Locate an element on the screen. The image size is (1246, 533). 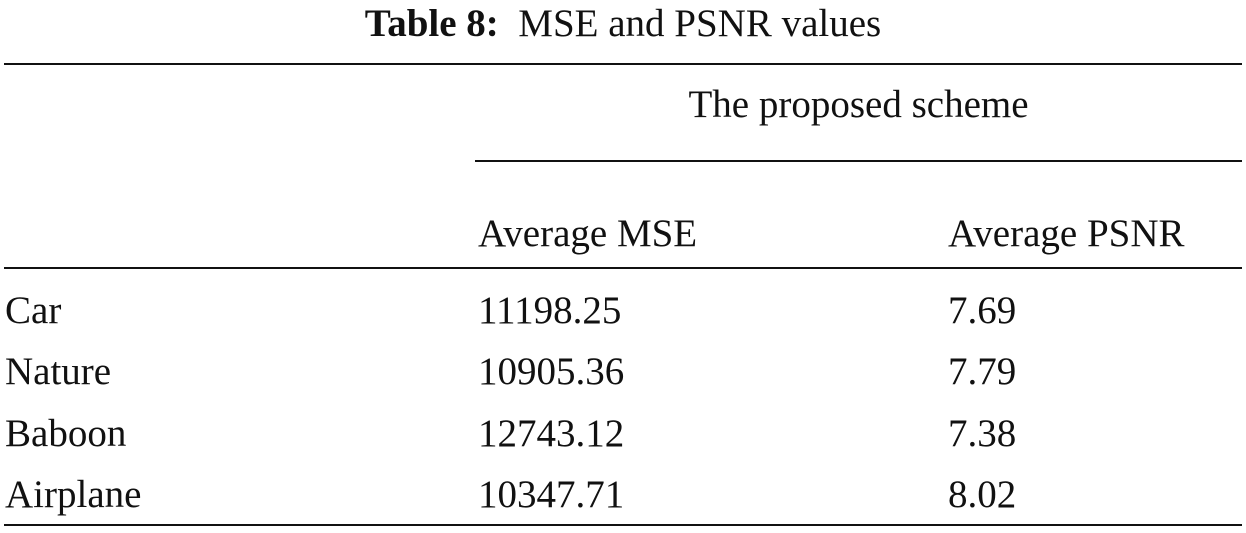
caption-label: Table 8: is located at coordinates (431, 23).